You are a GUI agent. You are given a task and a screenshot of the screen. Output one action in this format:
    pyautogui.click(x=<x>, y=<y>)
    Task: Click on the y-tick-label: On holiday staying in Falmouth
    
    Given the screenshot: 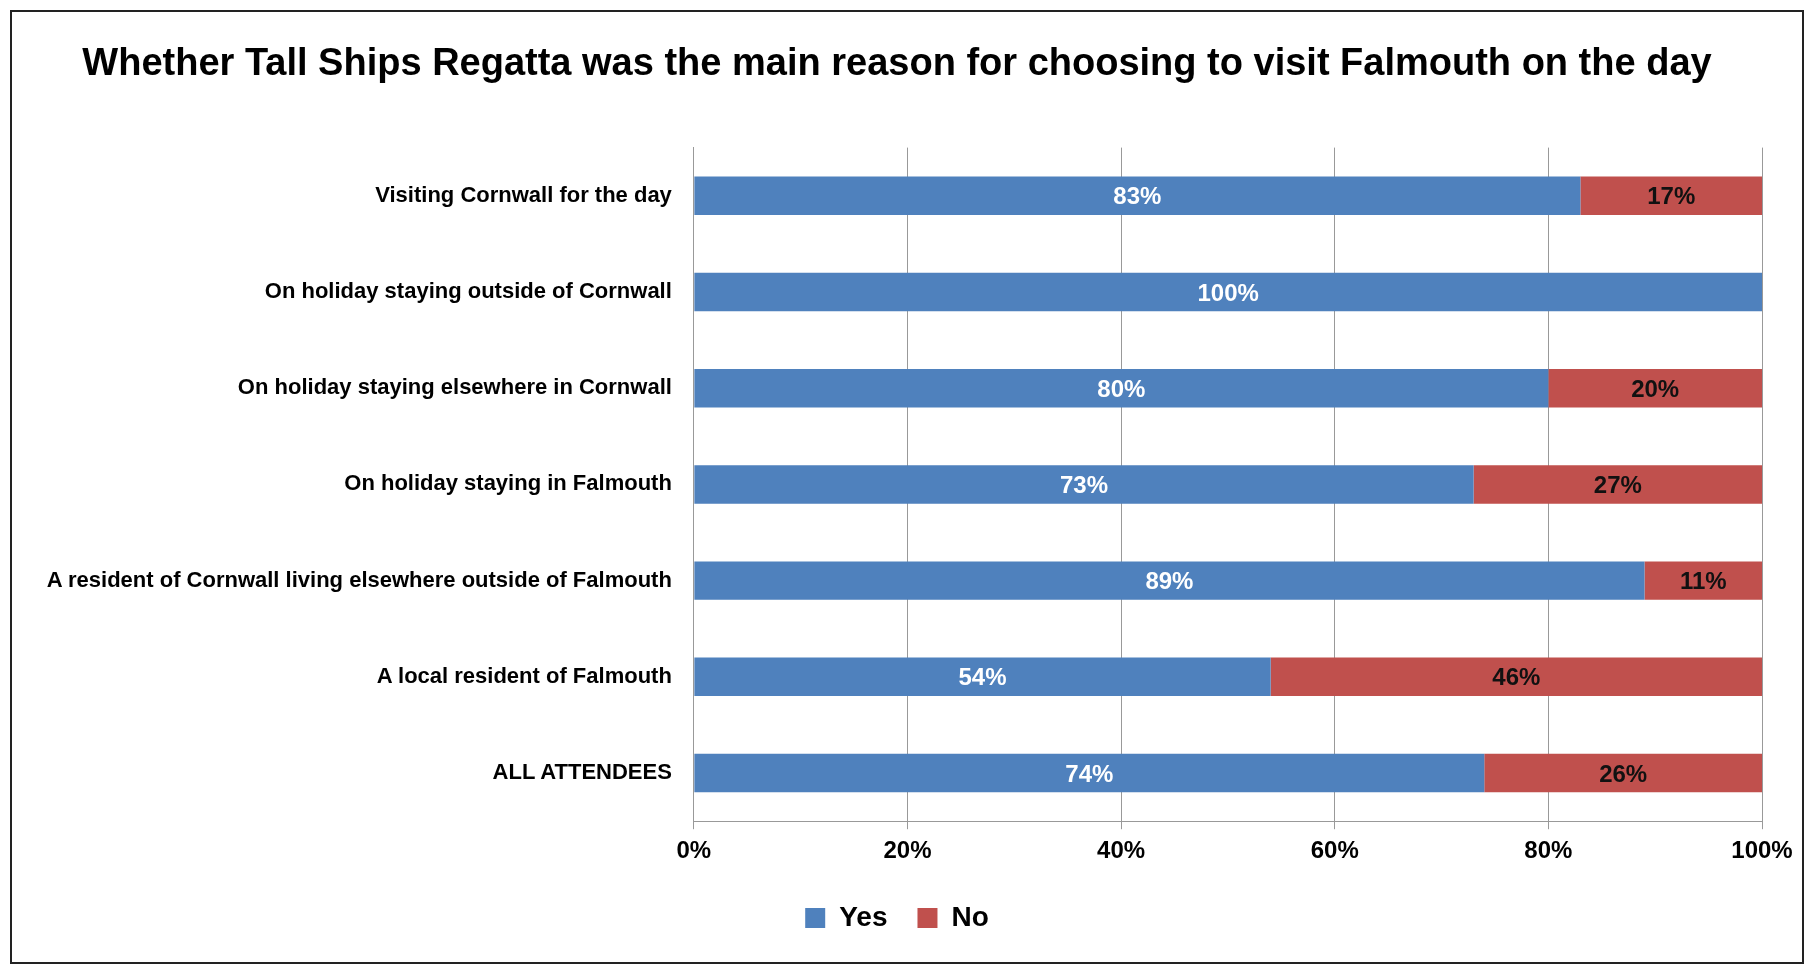 What is the action you would take?
    pyautogui.click(x=508, y=483)
    